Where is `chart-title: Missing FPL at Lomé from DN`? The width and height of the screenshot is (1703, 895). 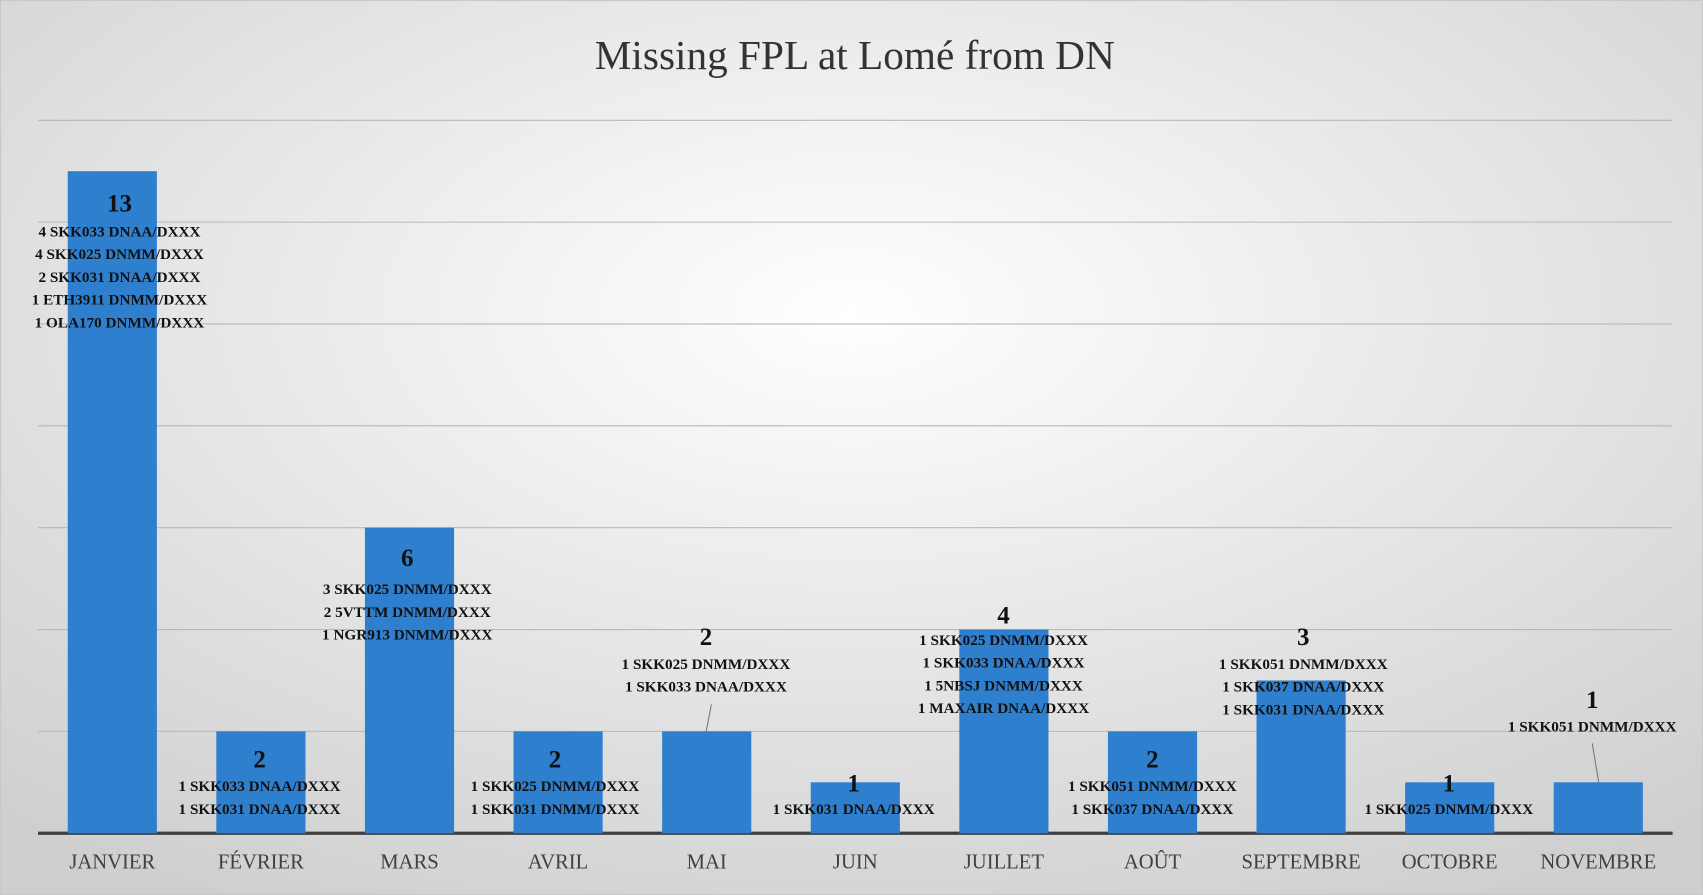
chart-title: Missing FPL at Lomé from DN is located at coordinates (855, 55).